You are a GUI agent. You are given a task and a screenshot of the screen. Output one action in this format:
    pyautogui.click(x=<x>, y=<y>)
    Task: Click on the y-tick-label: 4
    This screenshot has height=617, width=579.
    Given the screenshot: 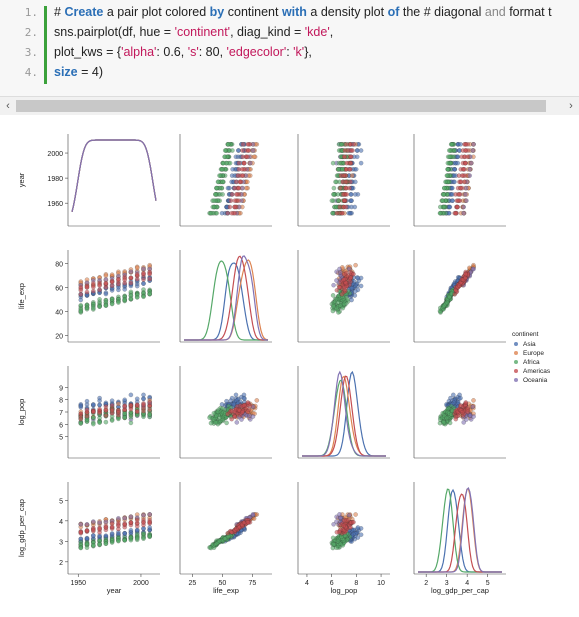 What is the action you would take?
    pyautogui.click(x=61, y=522)
    